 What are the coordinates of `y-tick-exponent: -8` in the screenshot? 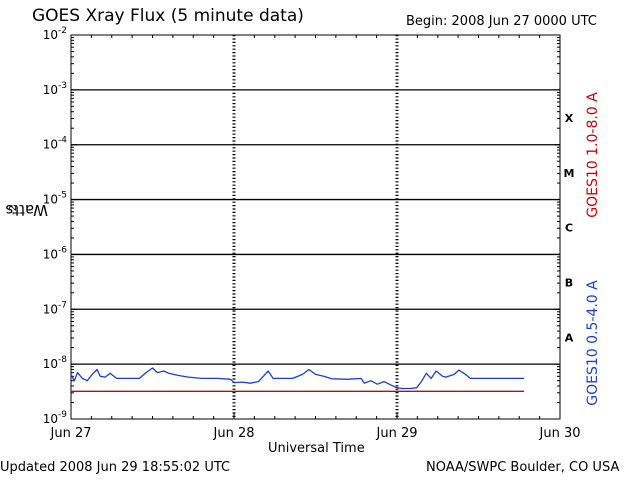 It's located at (62, 360).